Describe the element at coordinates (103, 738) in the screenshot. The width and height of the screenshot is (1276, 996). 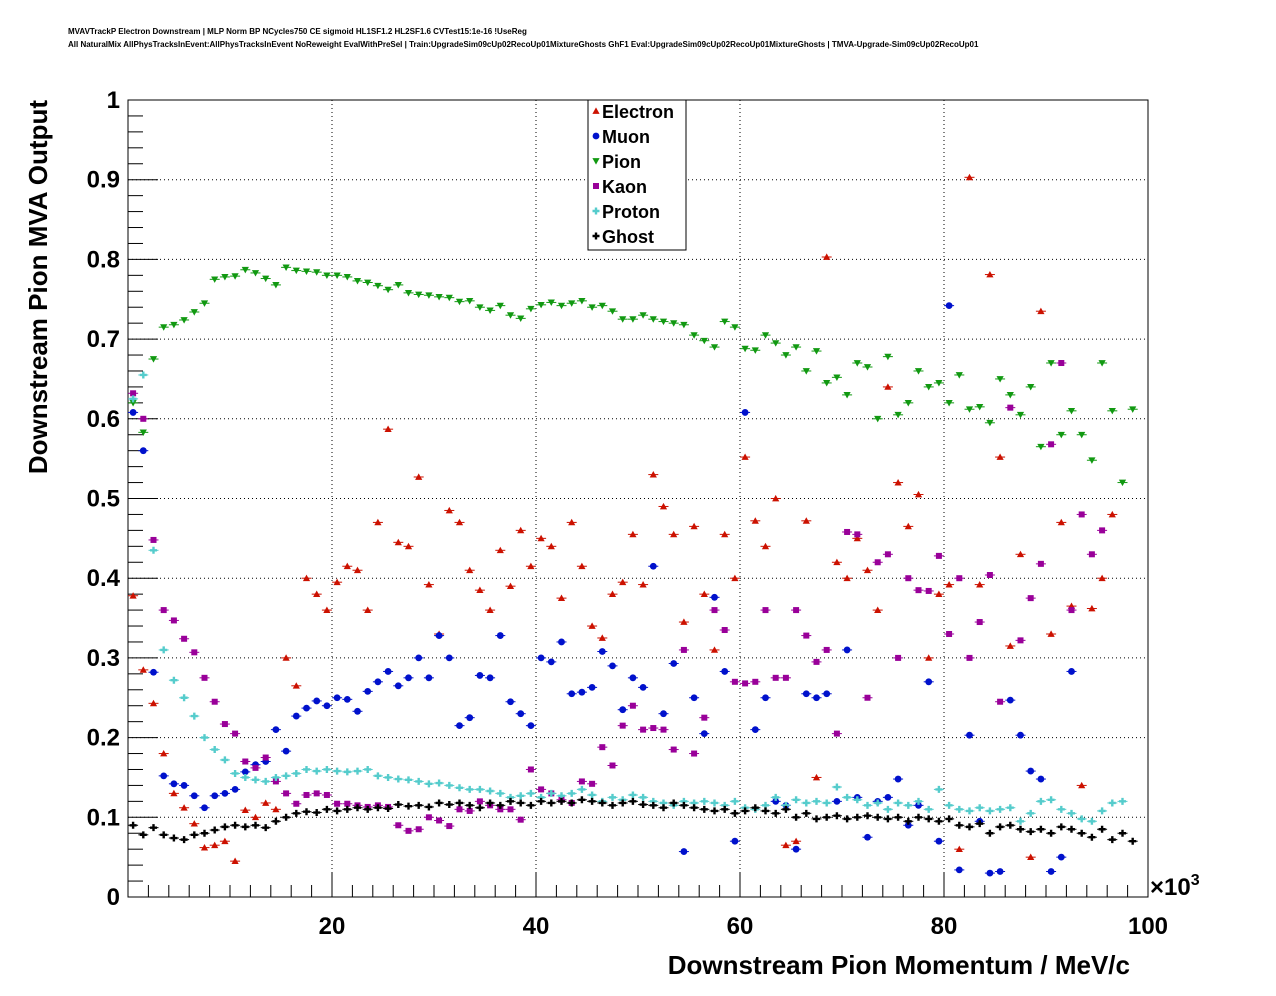
I see `y-tick-label: 0.2` at that location.